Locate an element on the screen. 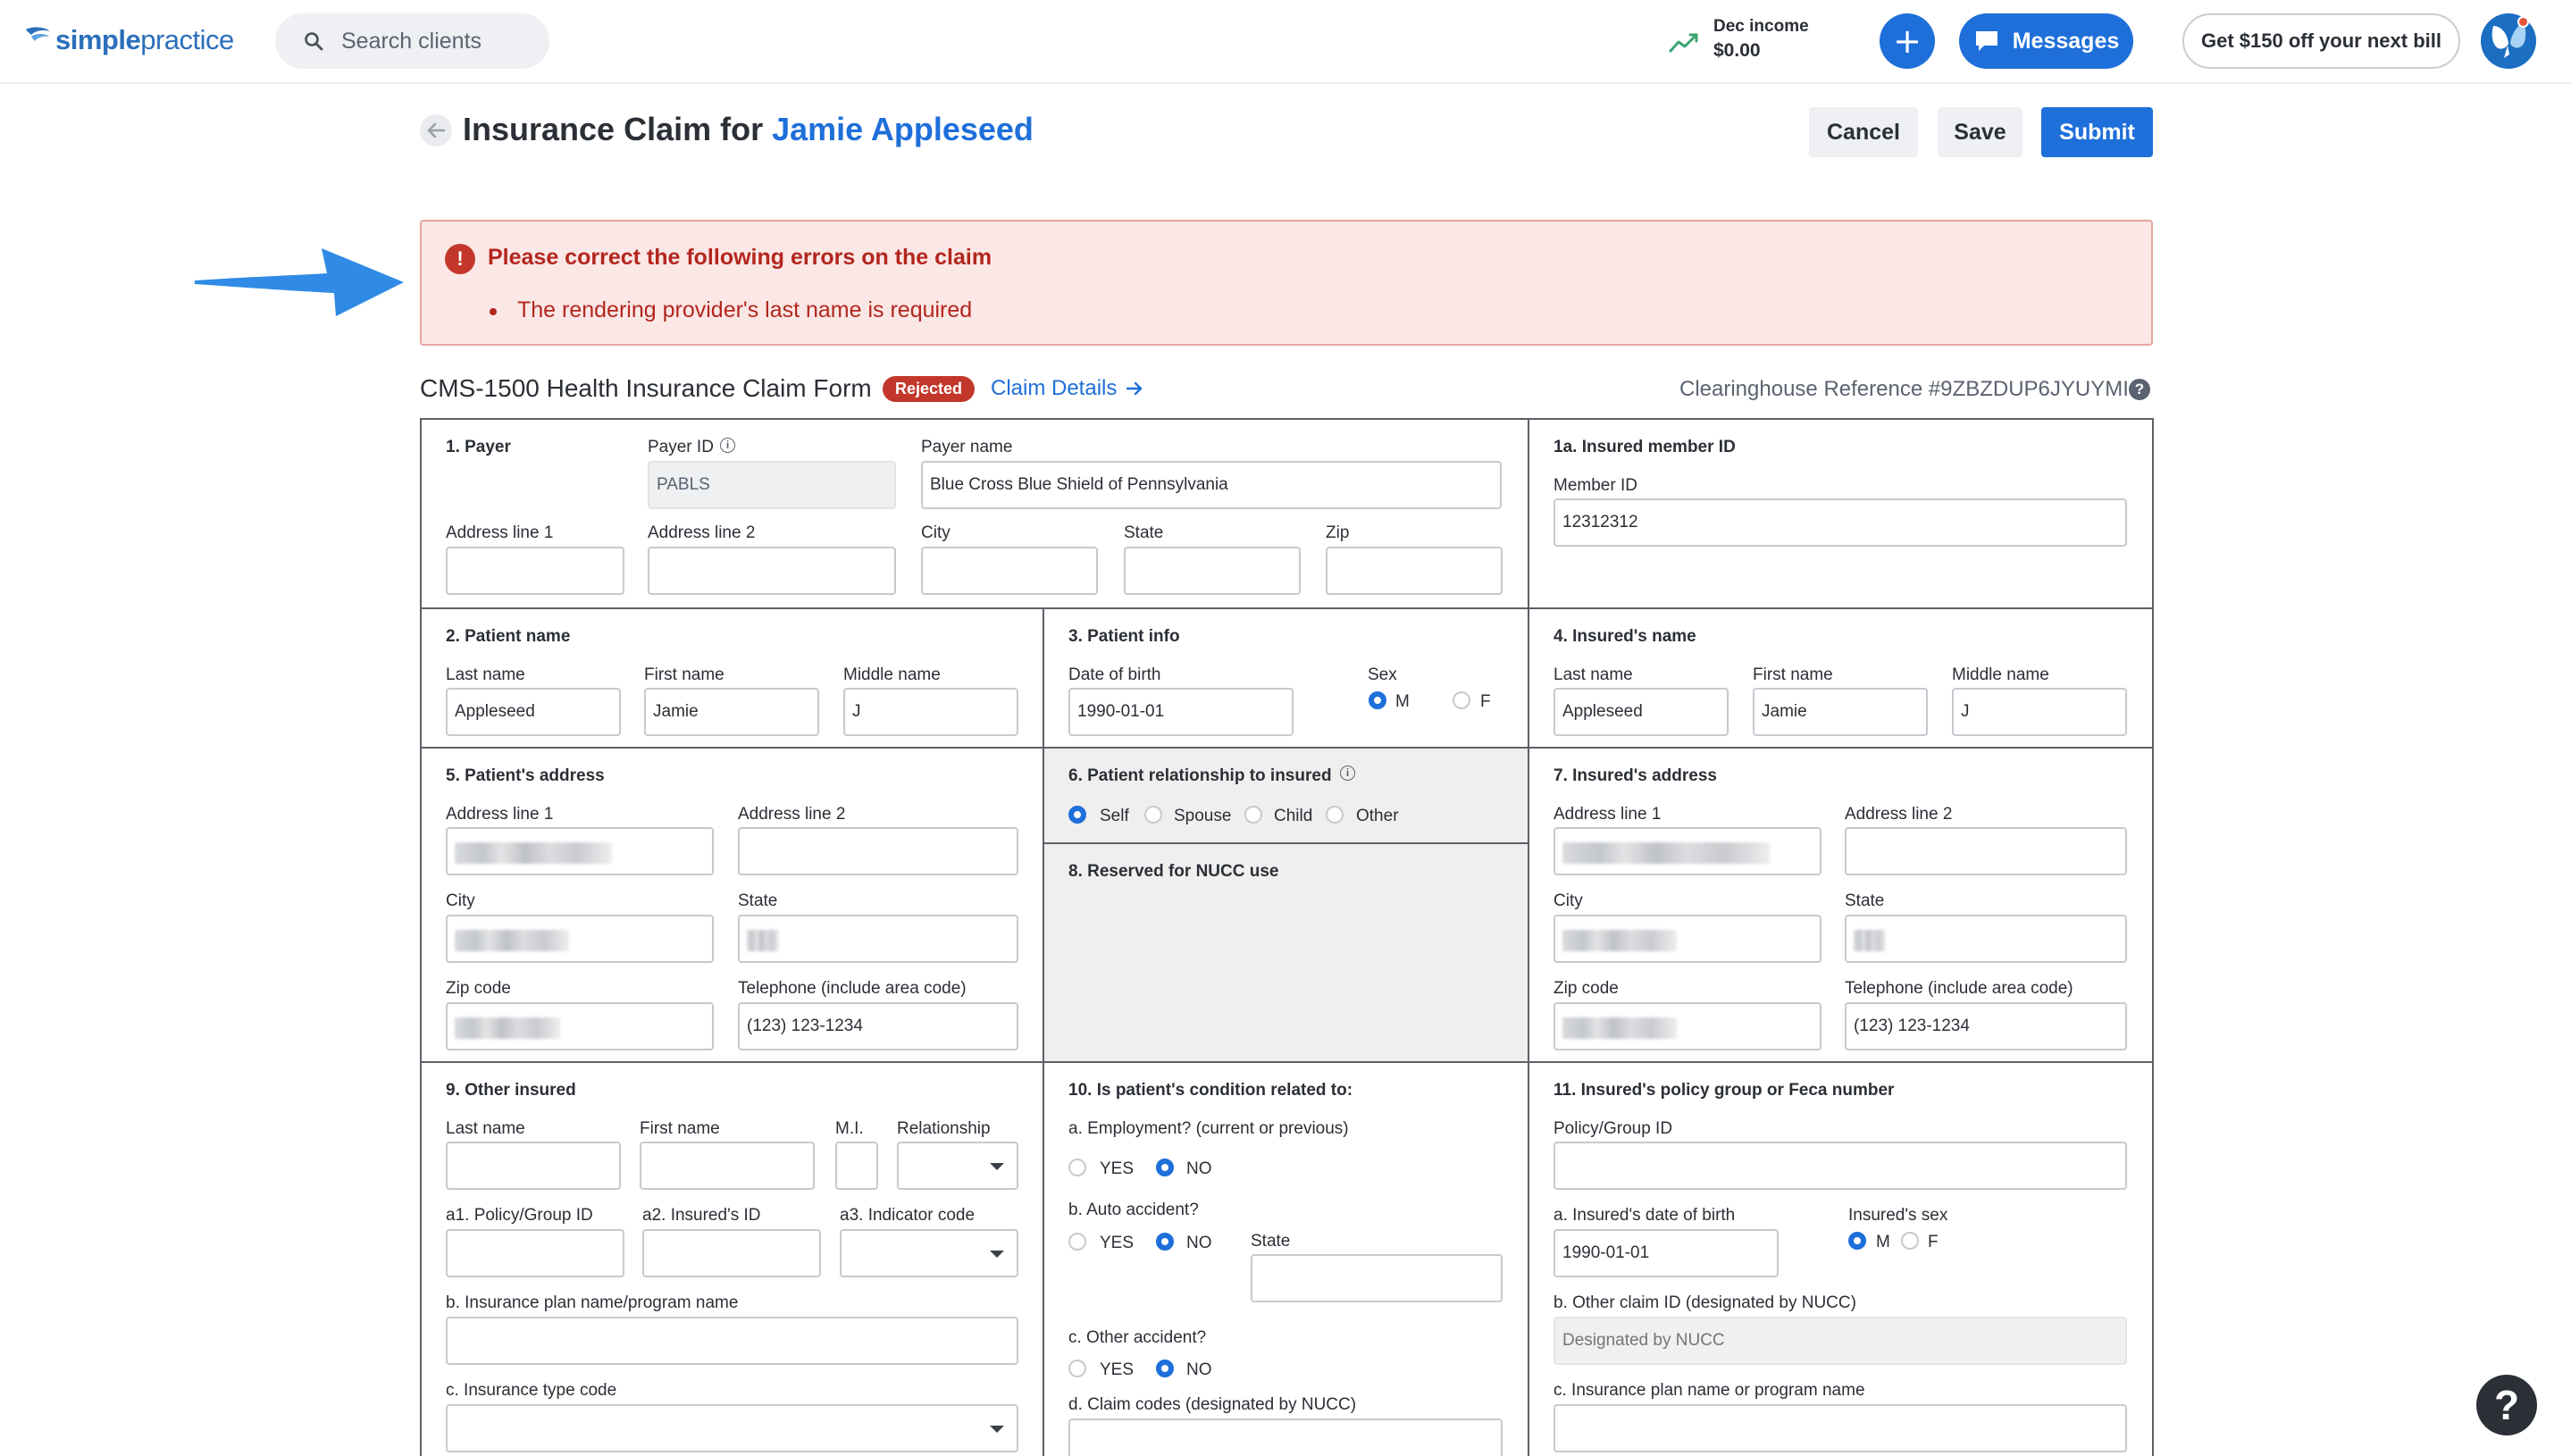 Image resolution: width=2571 pixels, height=1456 pixels. sex-m-radio is located at coordinates (1377, 700).